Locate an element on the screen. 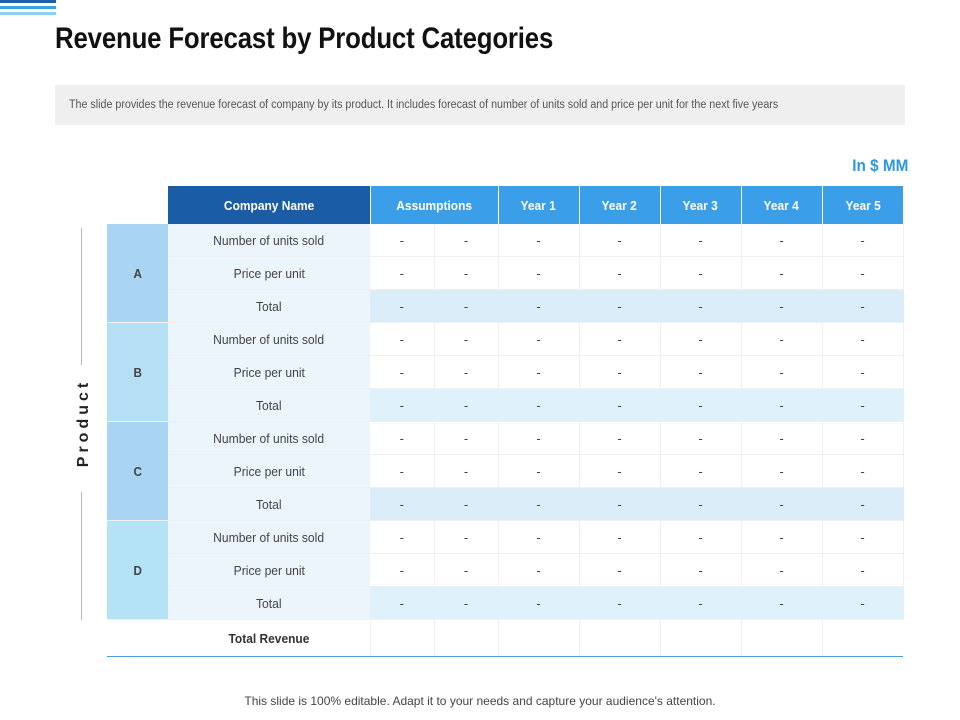  axis-line-bottom is located at coordinates (81, 556).